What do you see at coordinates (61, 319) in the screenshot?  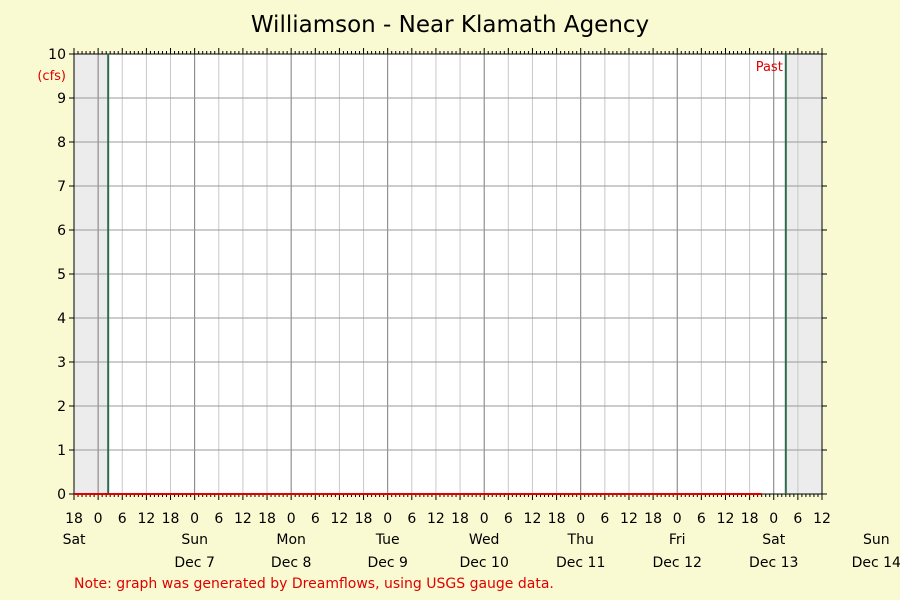 I see `y-tick-label: 4` at bounding box center [61, 319].